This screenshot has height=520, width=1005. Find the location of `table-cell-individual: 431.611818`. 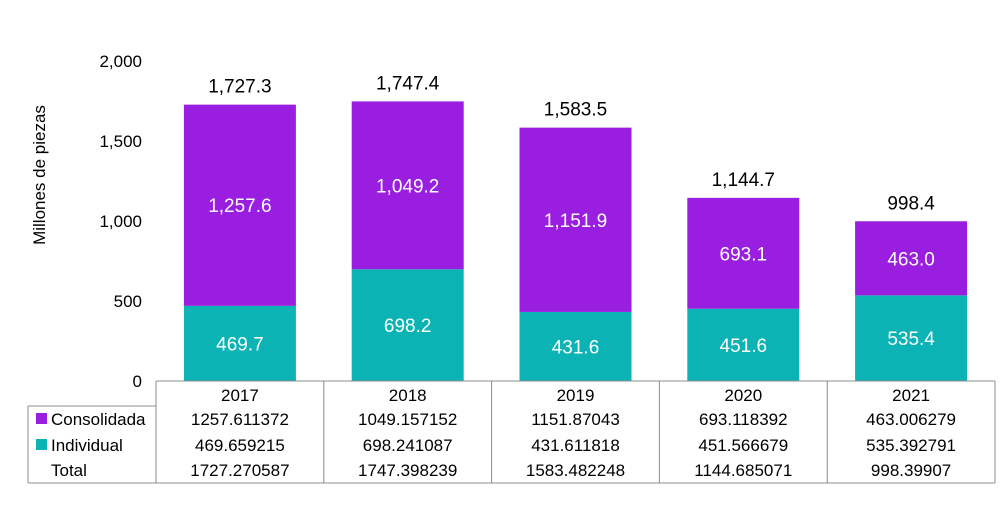

table-cell-individual: 431.611818 is located at coordinates (575, 445).